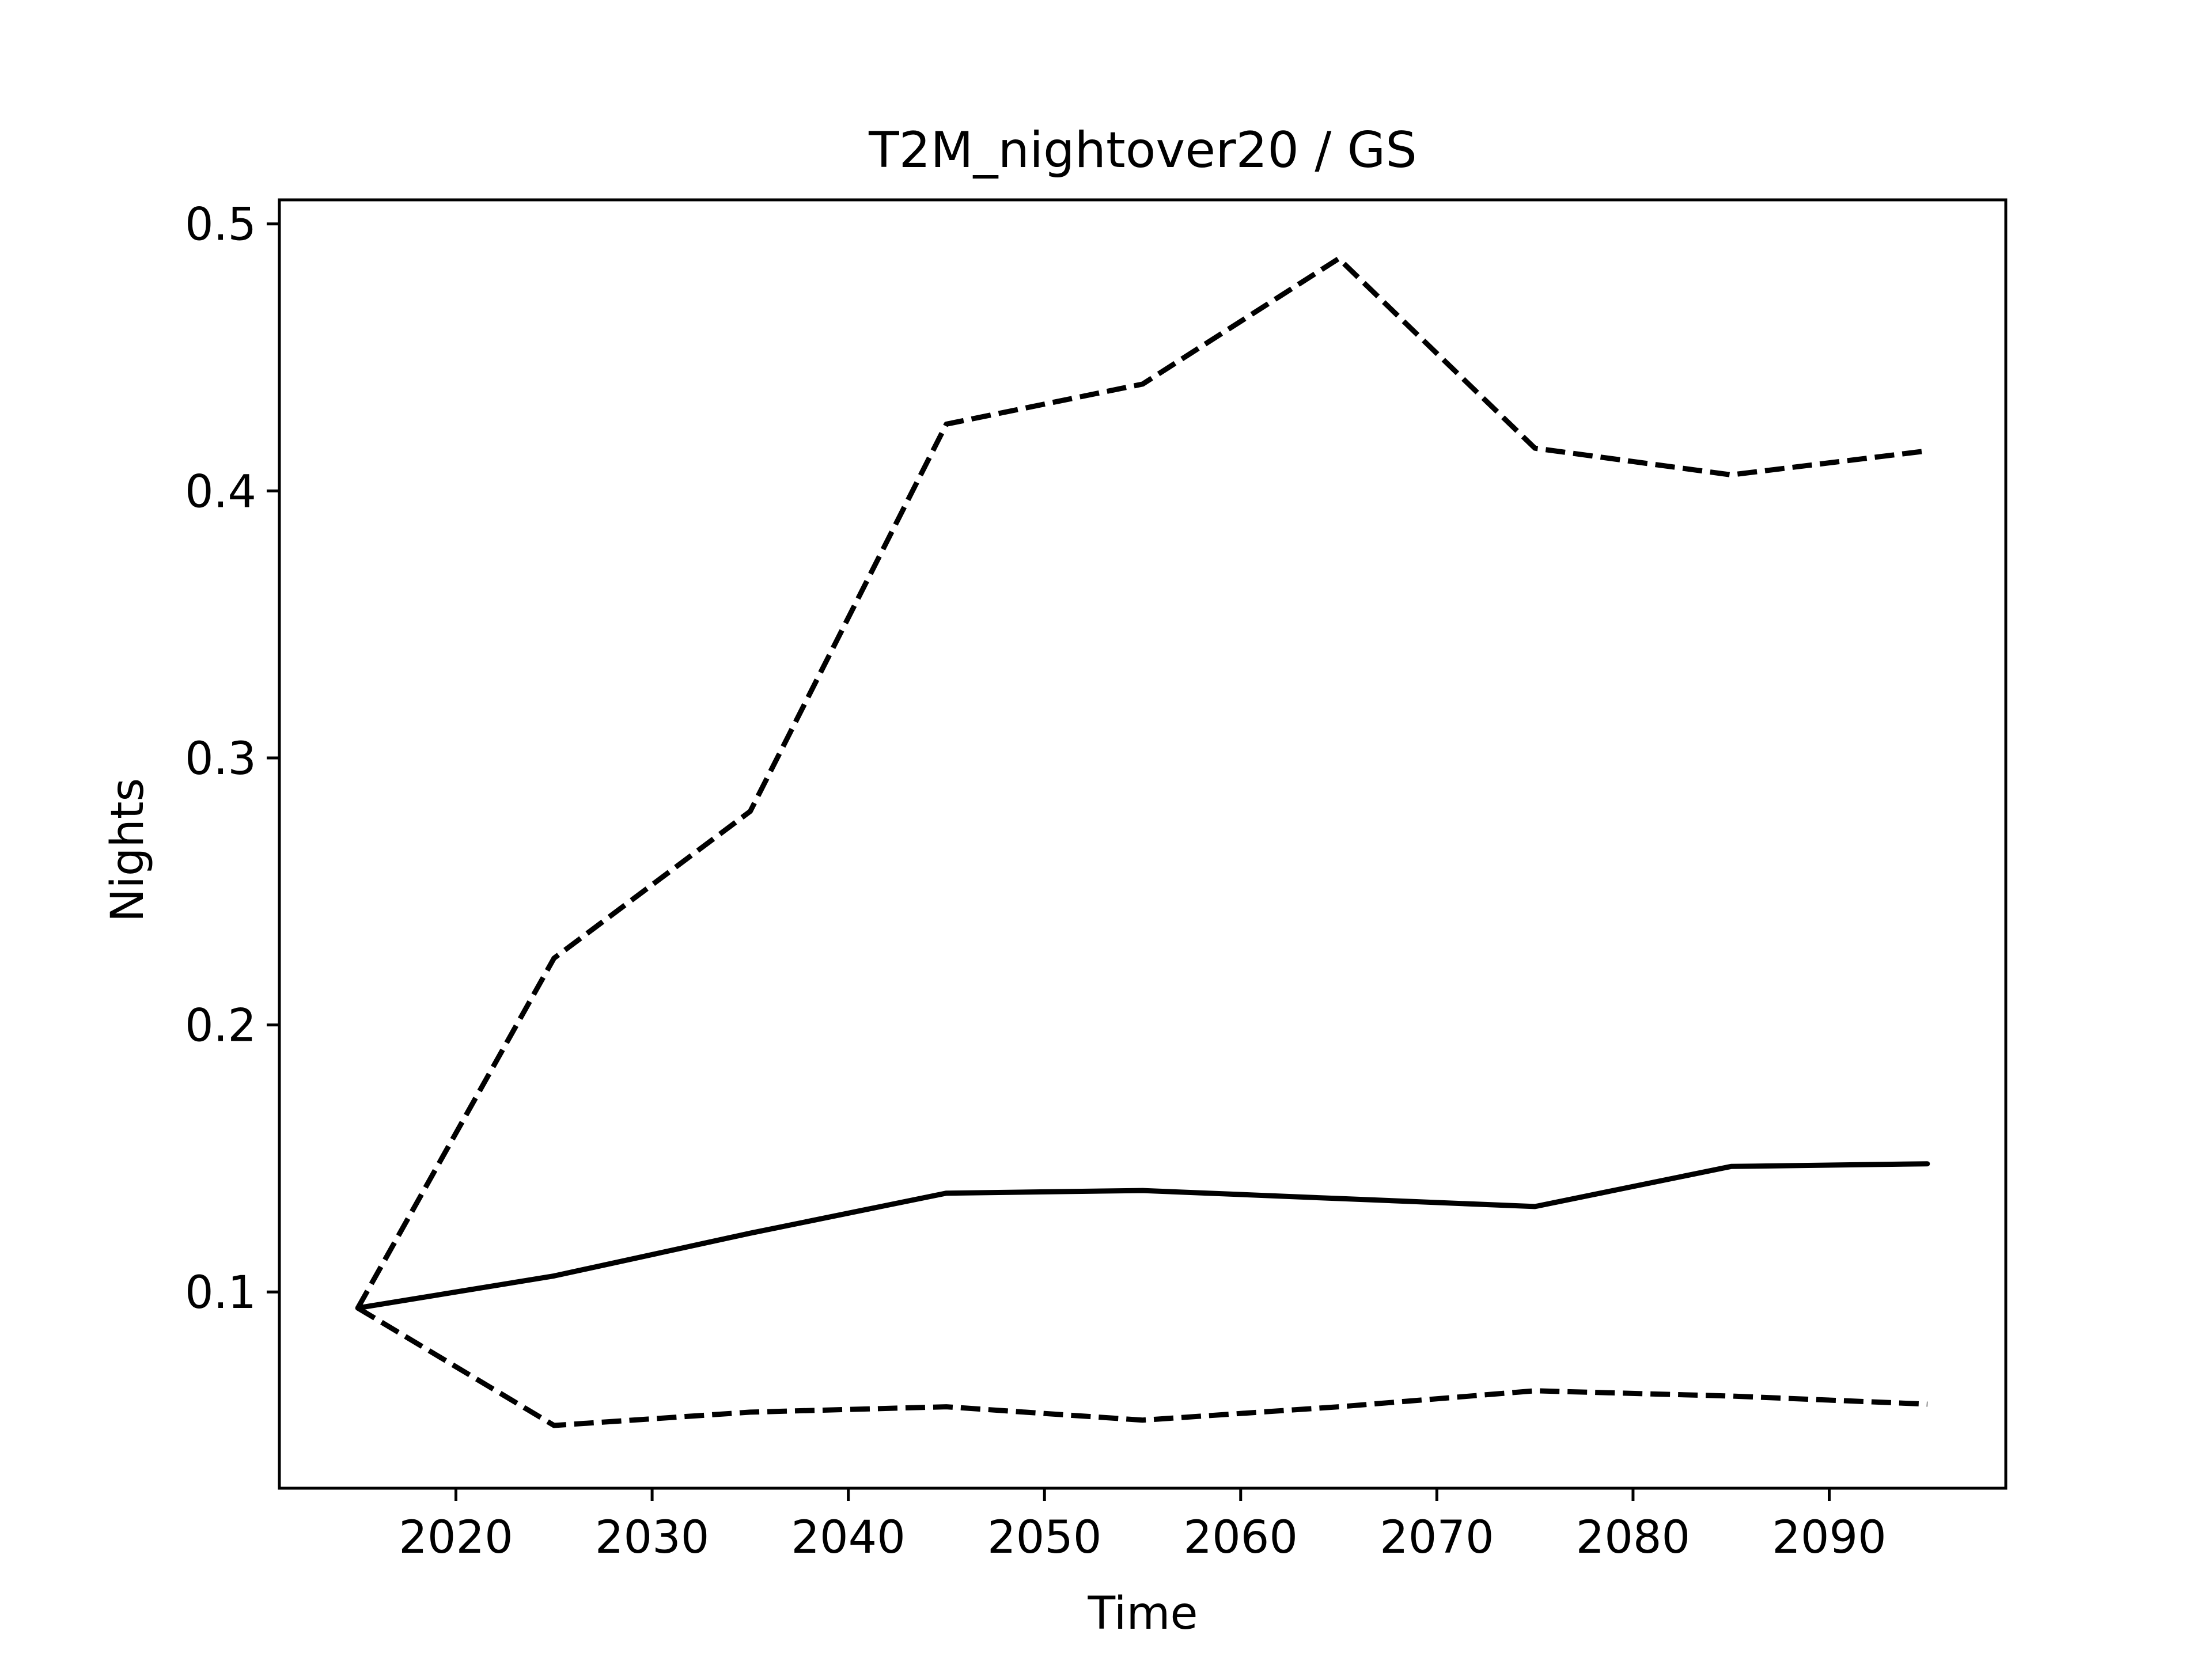 This screenshot has width=2212, height=1661. Describe the element at coordinates (1437, 1538) in the screenshot. I see `x-tick-label-2070: 2070` at that location.